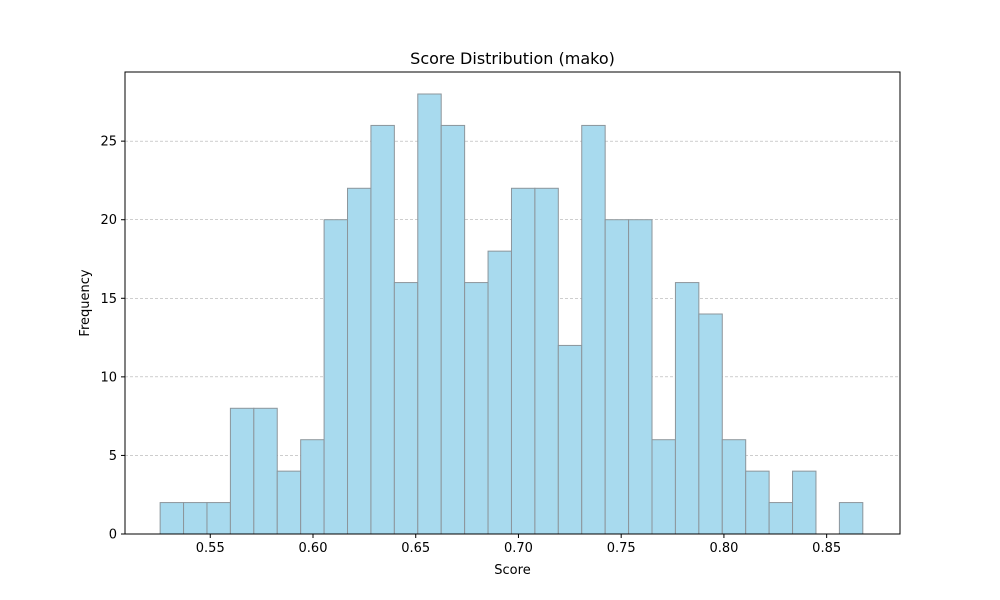 The width and height of the screenshot is (1000, 600). What do you see at coordinates (112, 339) in the screenshot?
I see `y-axis-ticks: 0 5 10 15 20 25` at bounding box center [112, 339].